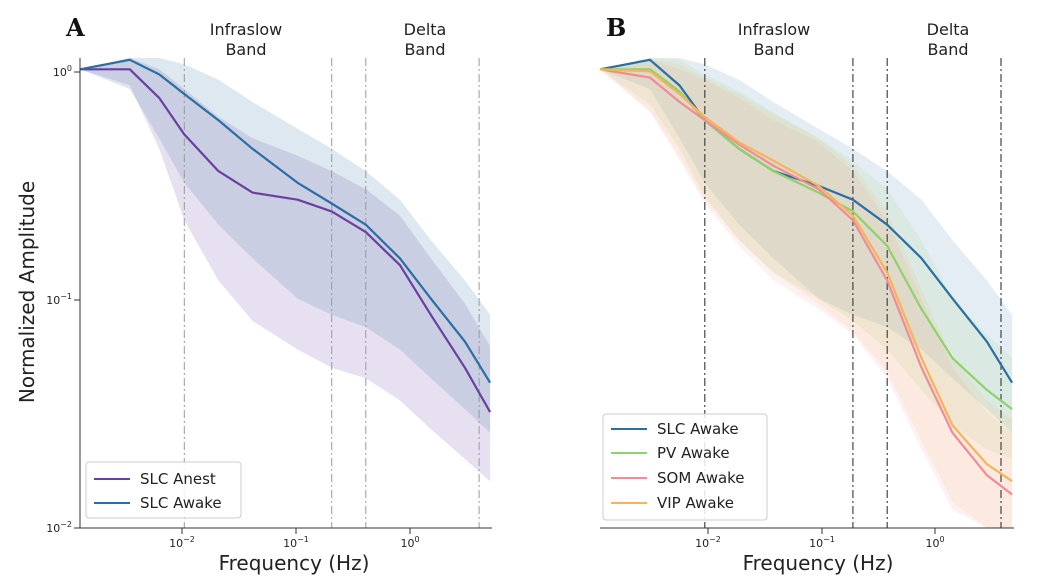 The image size is (1050, 586). What do you see at coordinates (409, 542) in the screenshot?
I see `panel-a-xtick-1e0: 10⁰` at bounding box center [409, 542].